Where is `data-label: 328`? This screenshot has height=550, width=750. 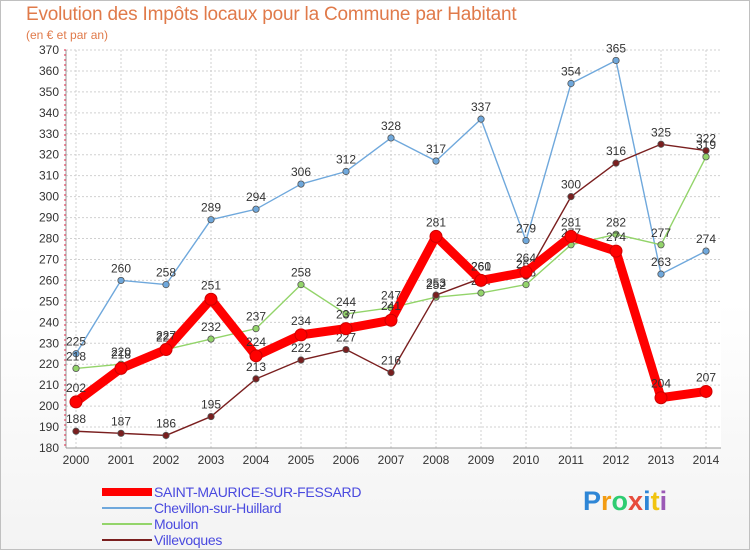 data-label: 328 is located at coordinates (391, 126).